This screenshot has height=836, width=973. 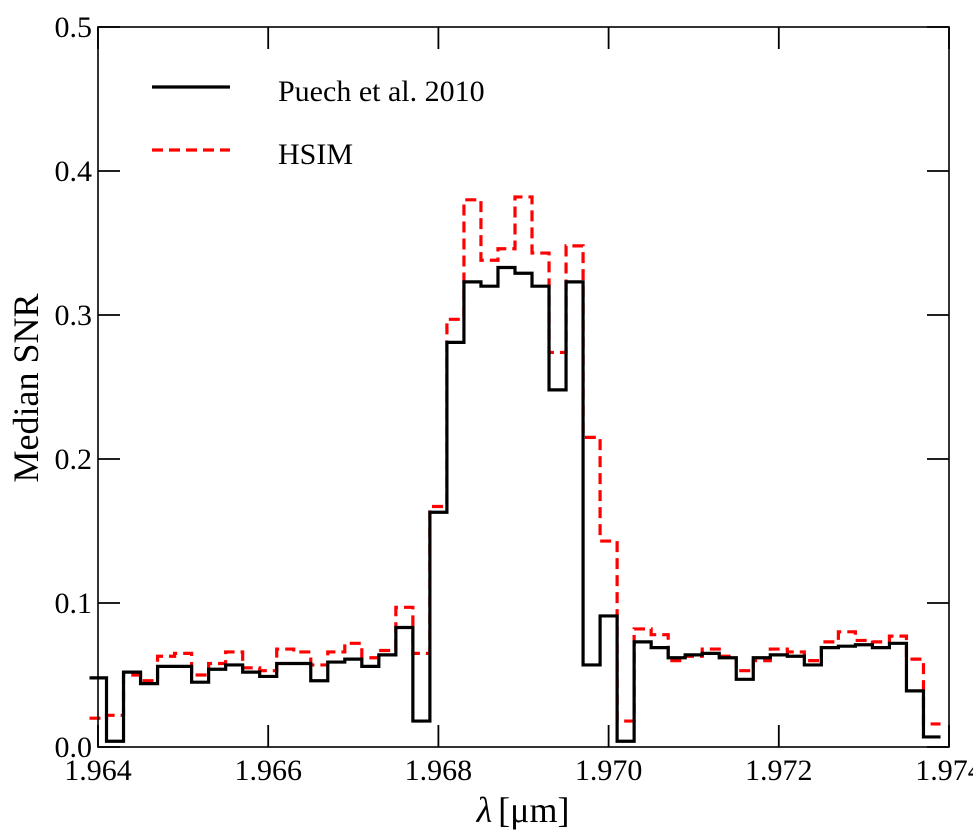 What do you see at coordinates (779, 770) in the screenshot?
I see `x-tick-label: 1.972` at bounding box center [779, 770].